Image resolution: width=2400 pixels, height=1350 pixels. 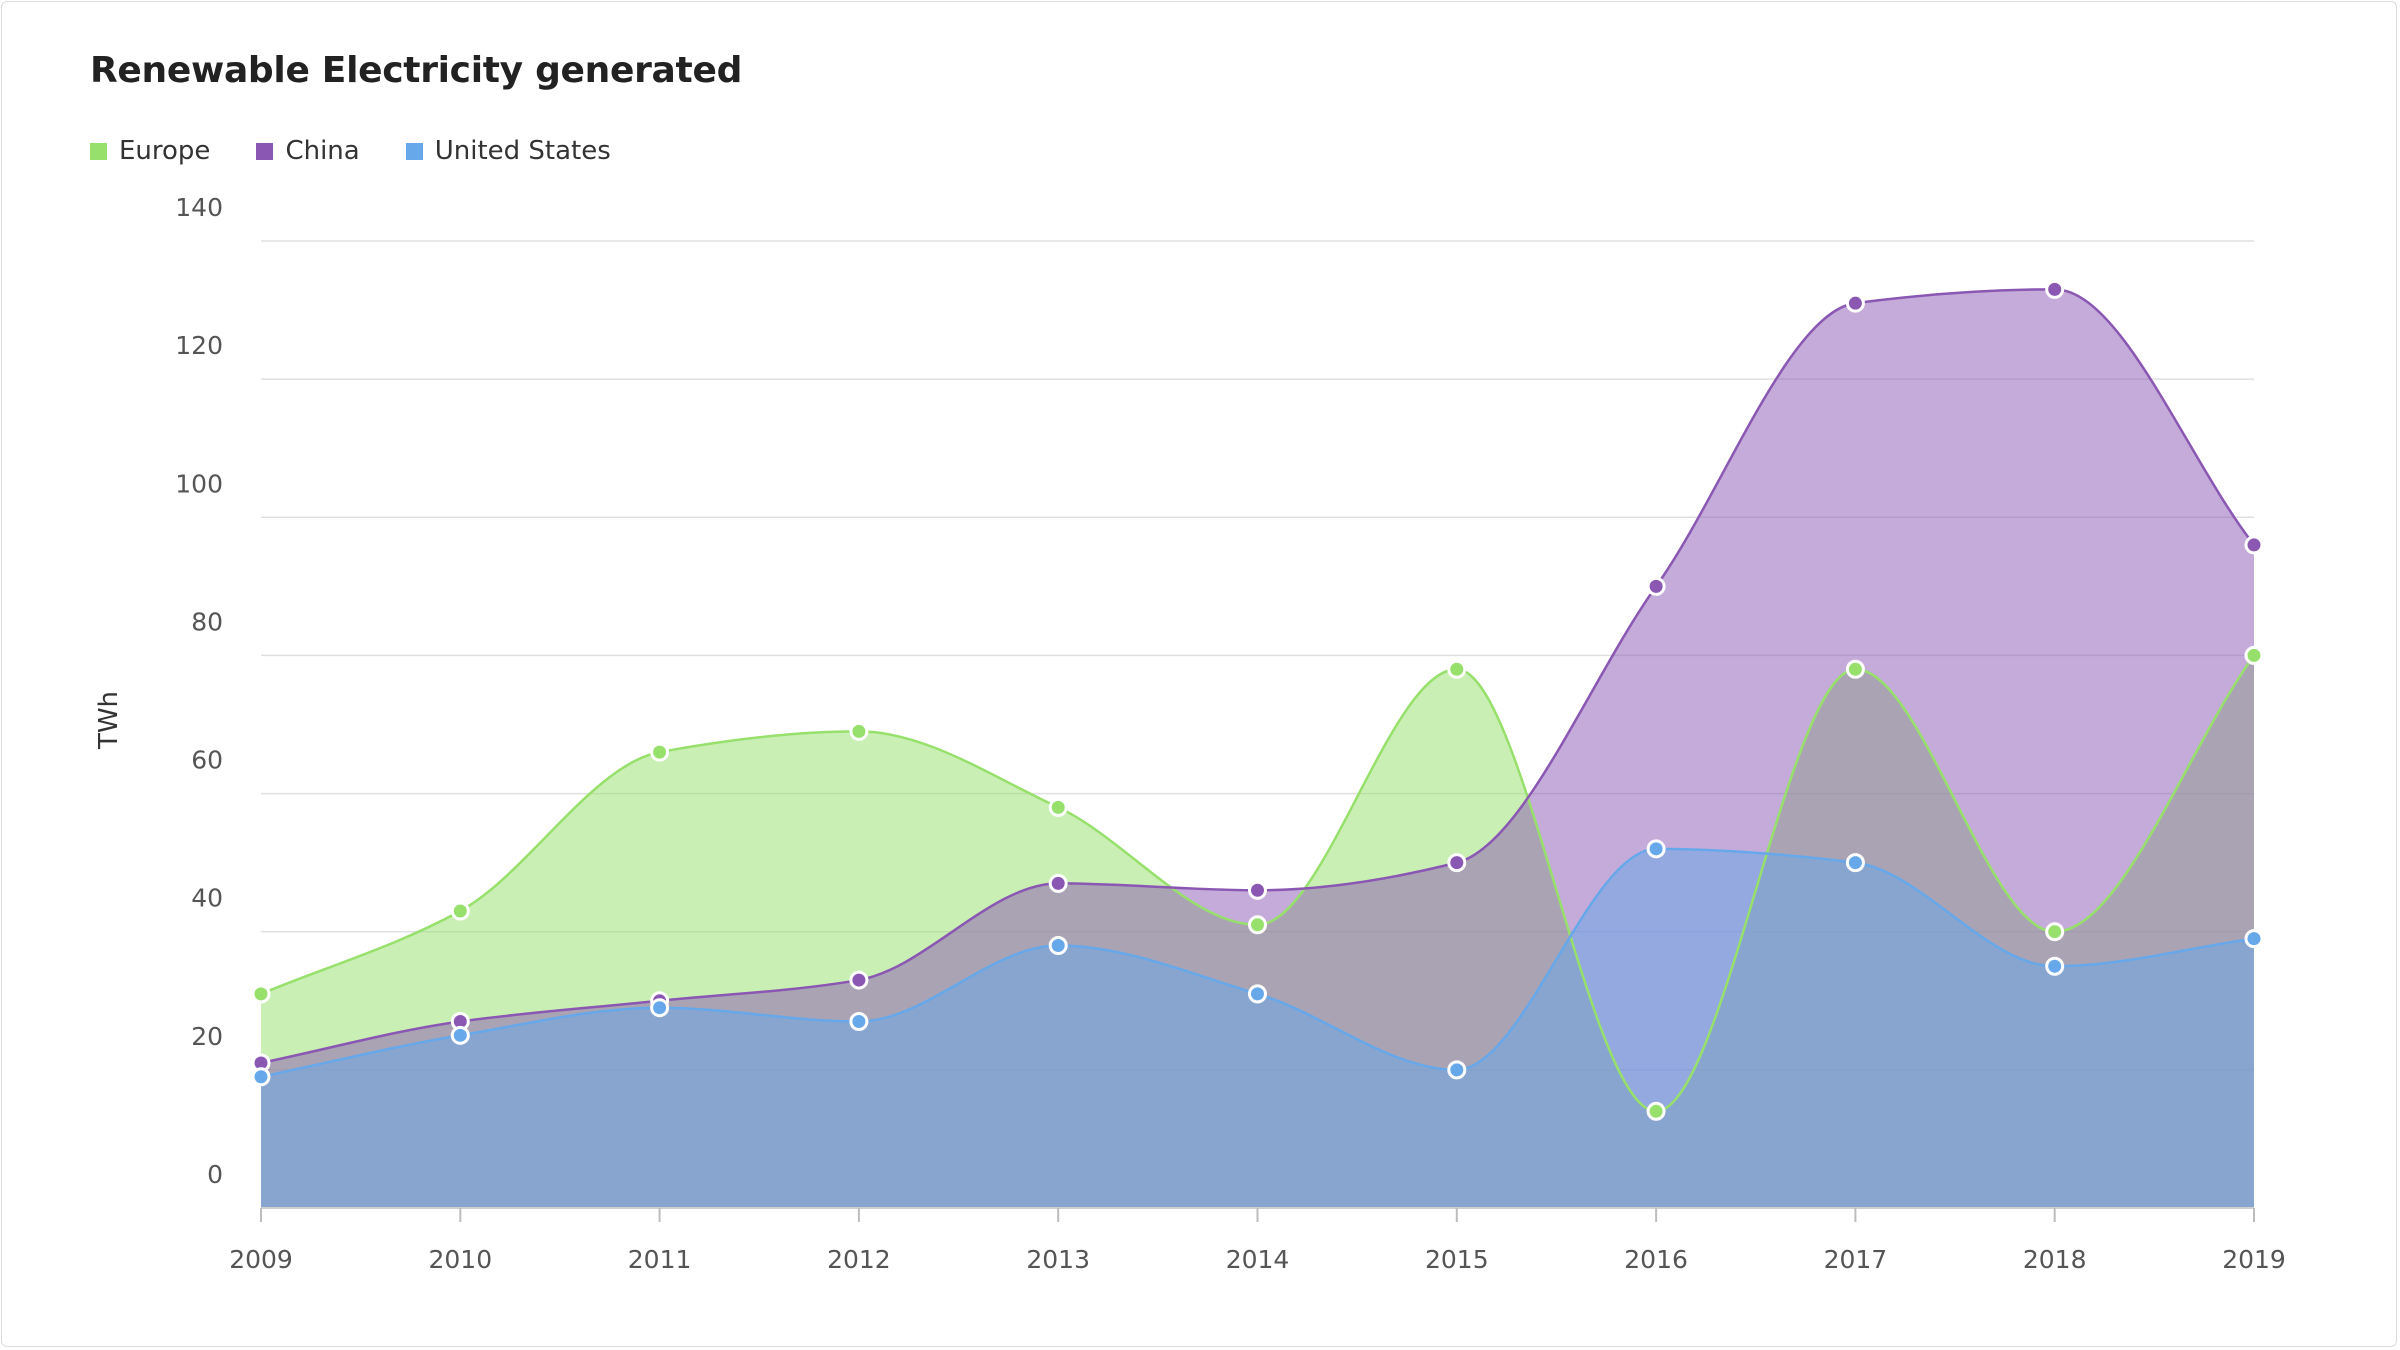 What do you see at coordinates (660, 1259) in the screenshot?
I see `x-tick-label: 2011` at bounding box center [660, 1259].